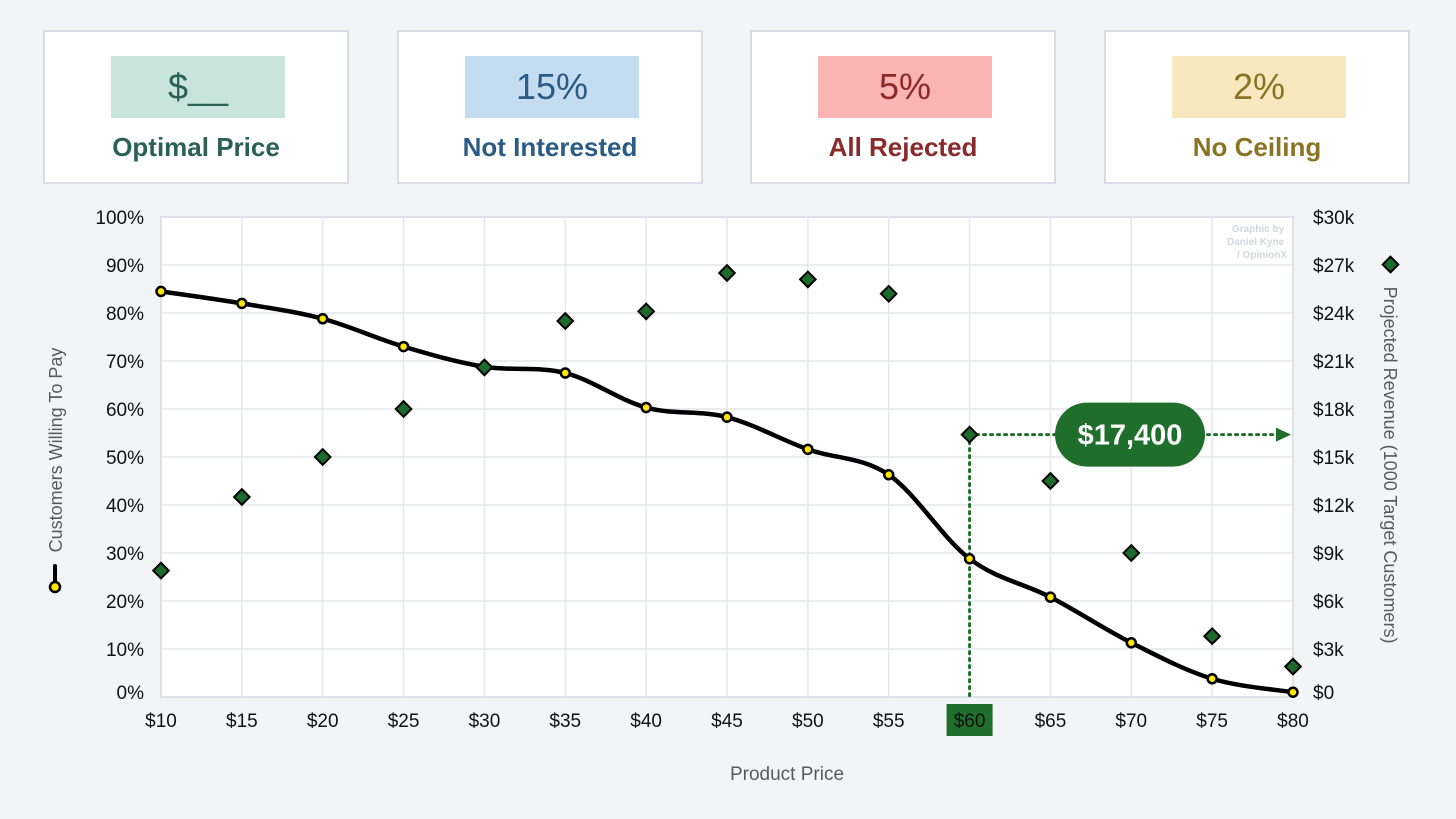  What do you see at coordinates (198, 87) in the screenshot?
I see `stat-value-box: $__` at bounding box center [198, 87].